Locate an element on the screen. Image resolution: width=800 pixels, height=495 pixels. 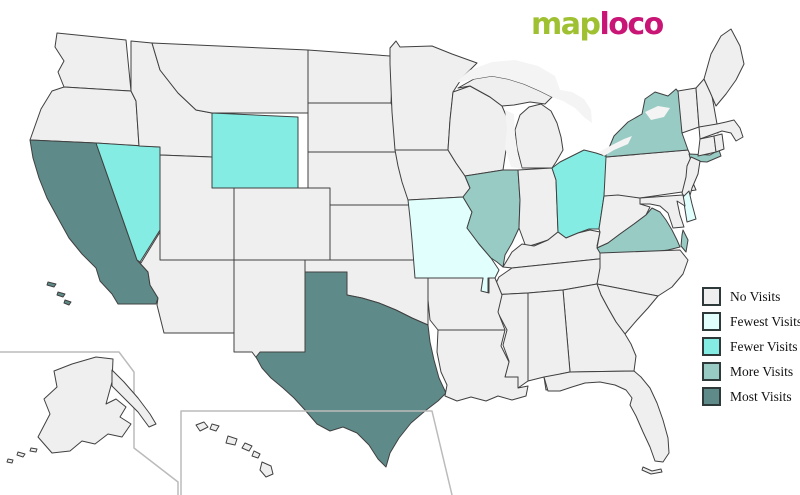
legend-row-no-visits: No Visits is located at coordinates (751, 296).